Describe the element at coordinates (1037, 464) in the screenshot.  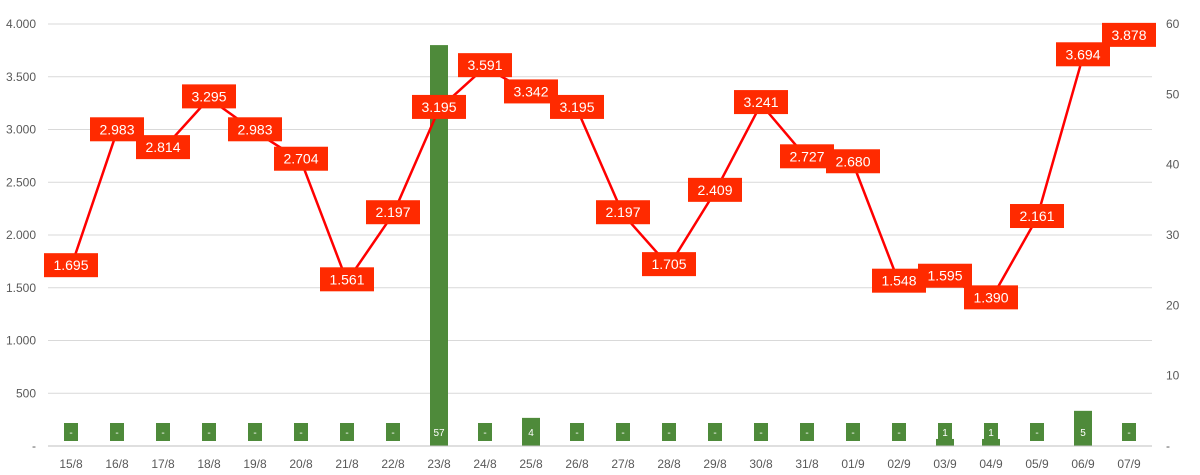
I see `x-axis-tick-label: 05/9` at that location.